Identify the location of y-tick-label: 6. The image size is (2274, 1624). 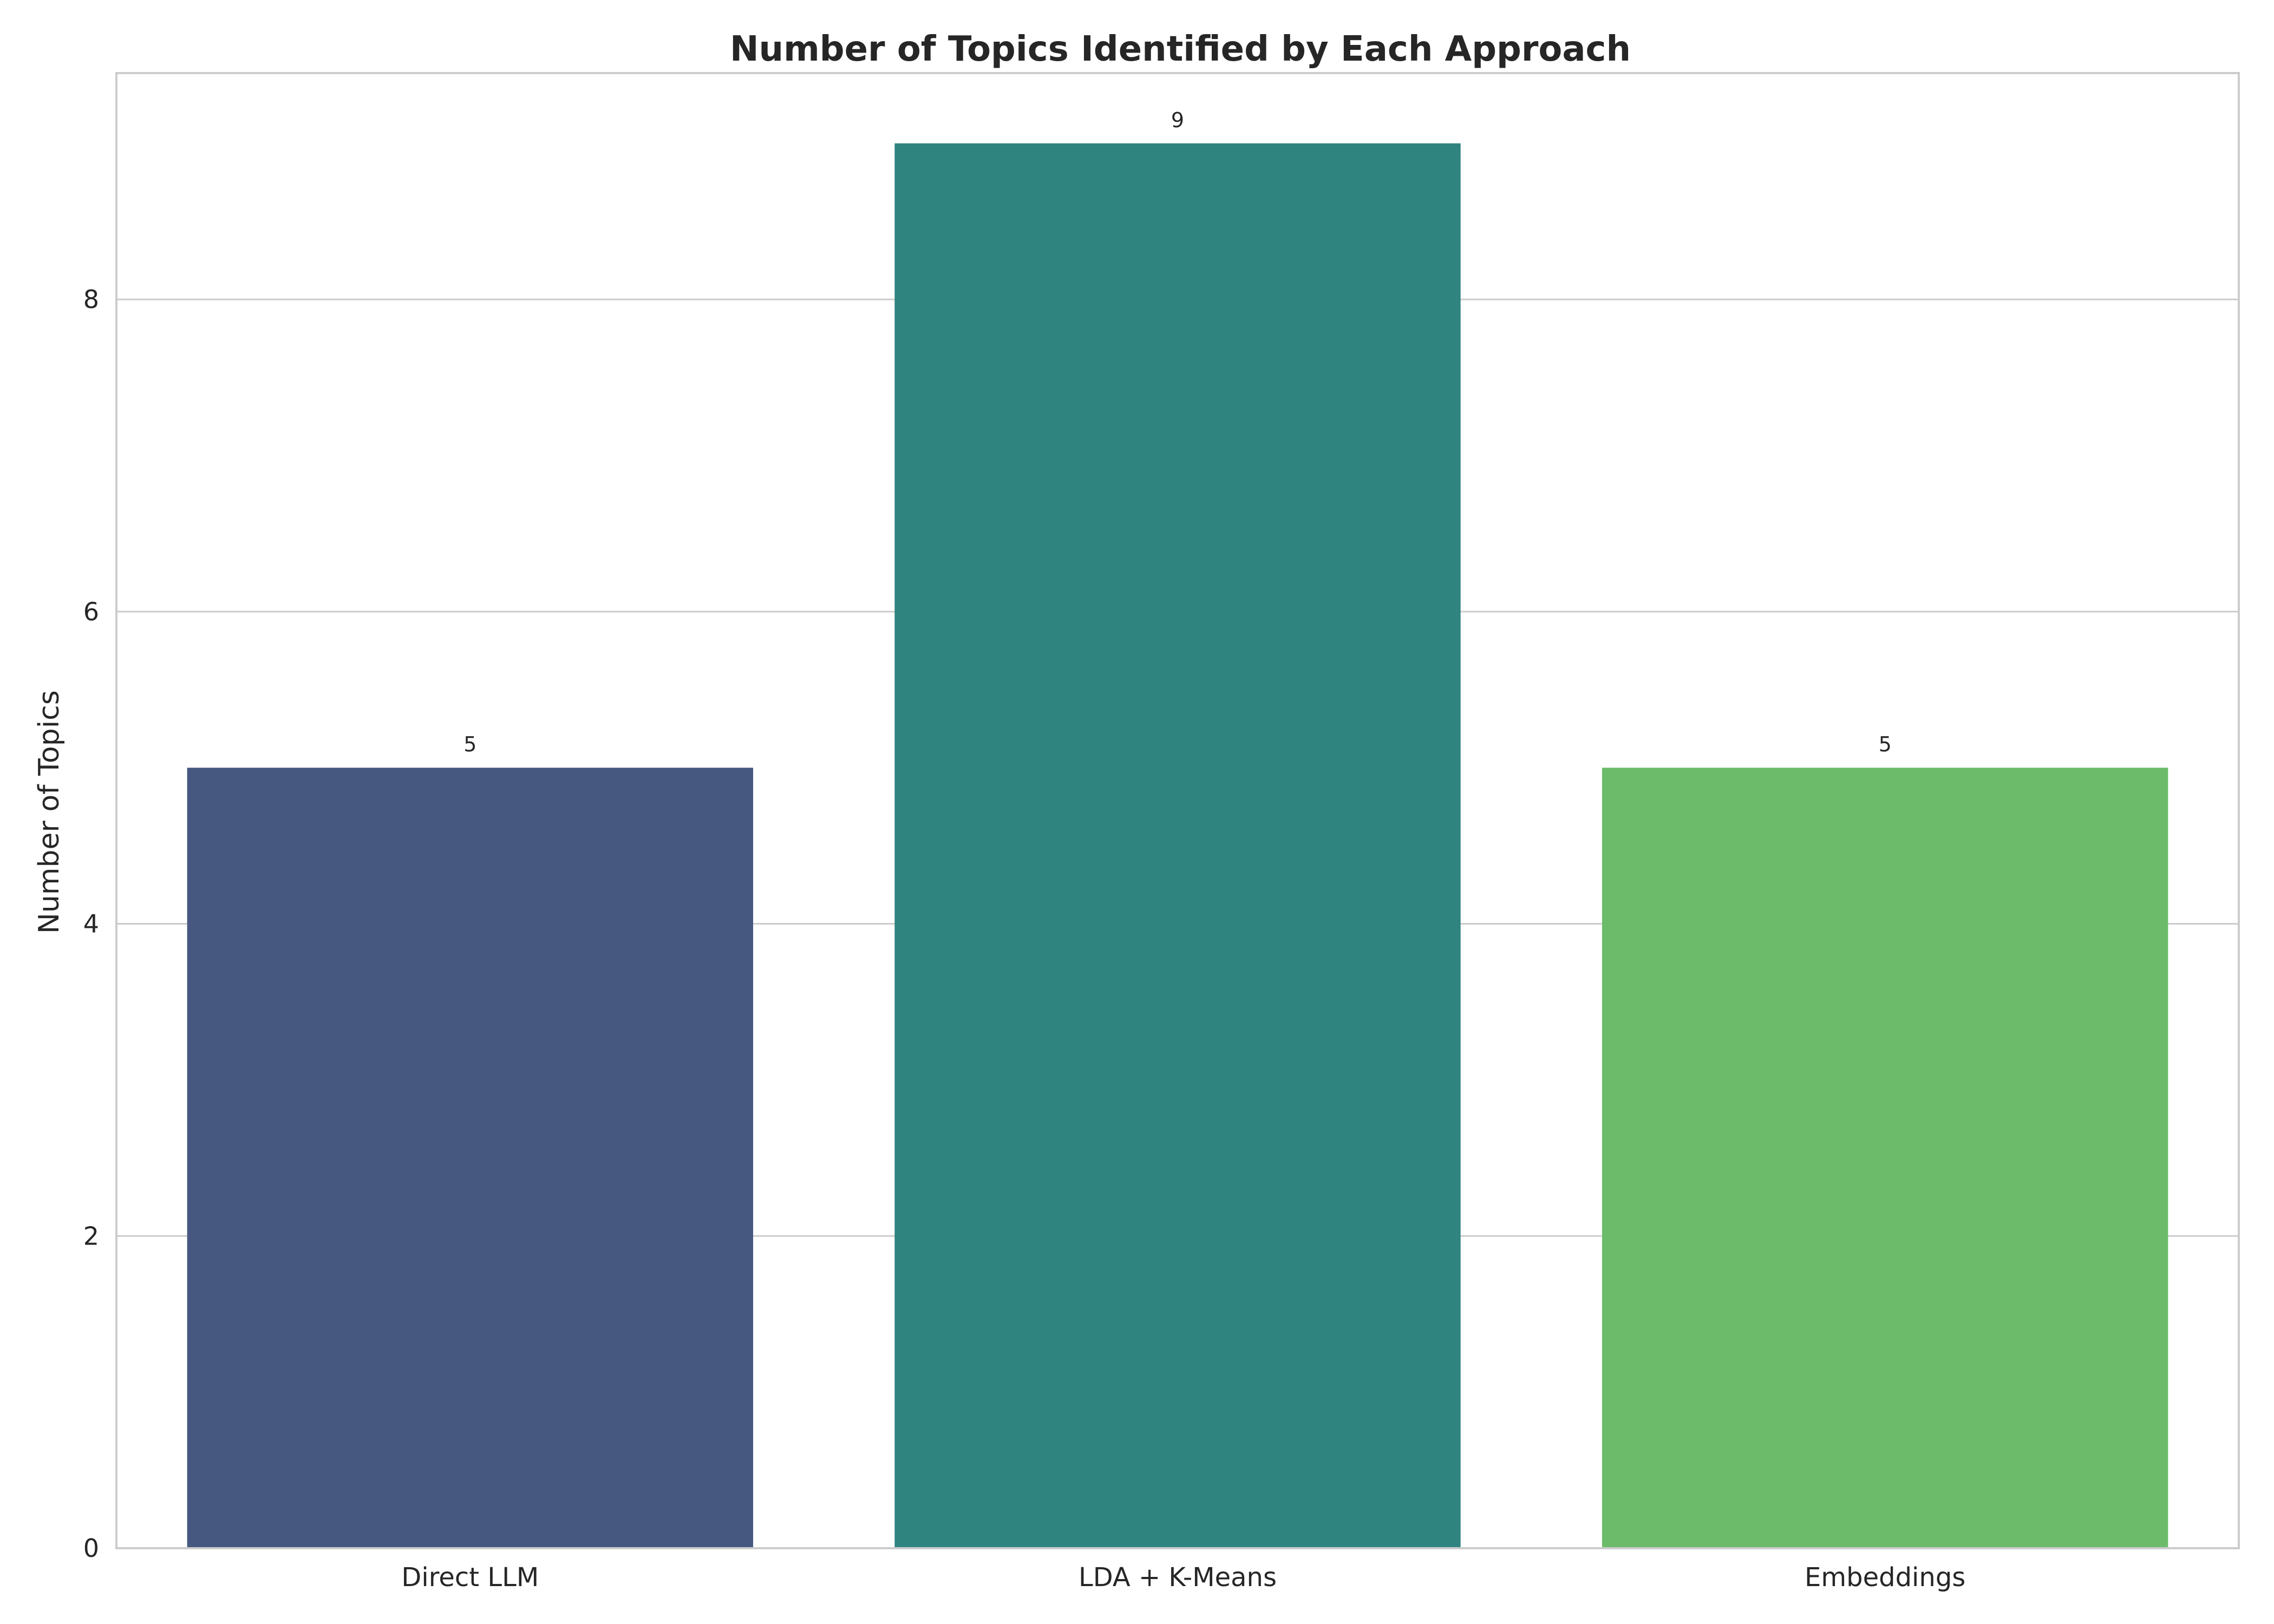
(91, 611).